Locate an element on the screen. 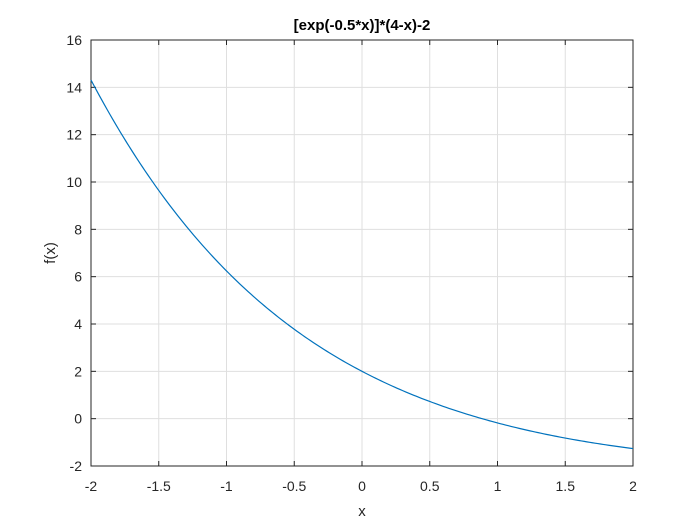 This screenshot has height=530, width=700. x-tick-label: -1 is located at coordinates (226, 486).